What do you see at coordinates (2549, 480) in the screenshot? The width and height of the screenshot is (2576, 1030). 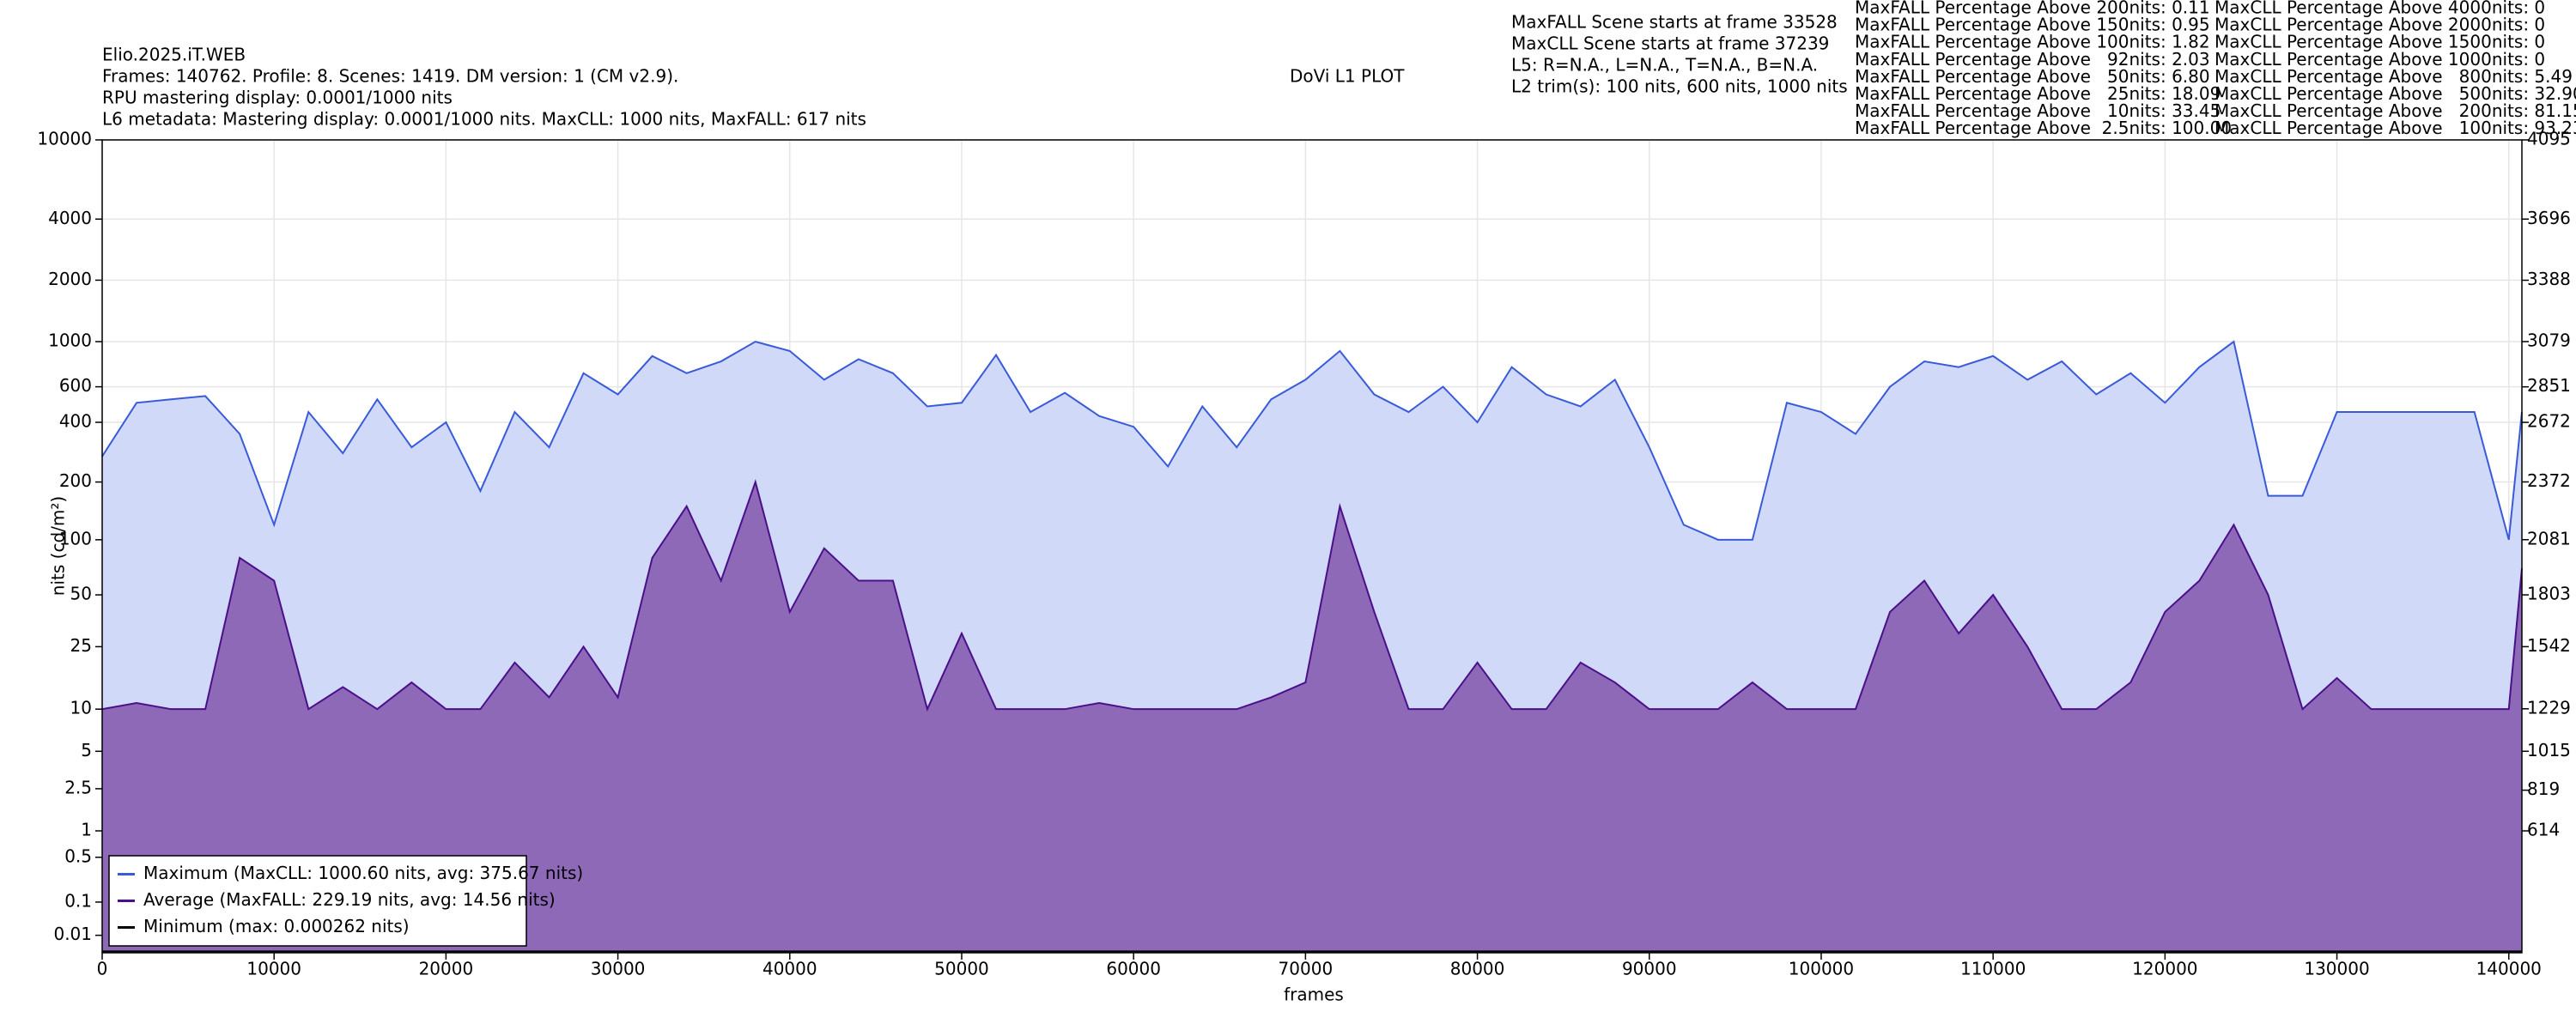 I see `y2-tick-label: 2372` at bounding box center [2549, 480].